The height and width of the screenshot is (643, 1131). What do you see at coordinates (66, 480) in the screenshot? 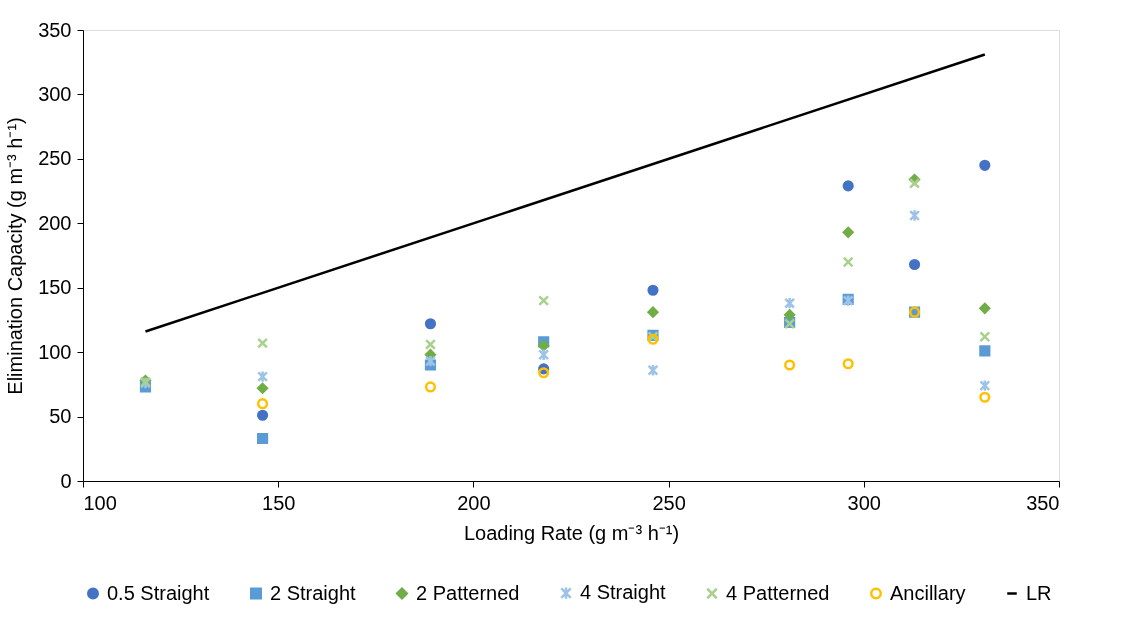
I see `y-tick-label: 0` at bounding box center [66, 480].